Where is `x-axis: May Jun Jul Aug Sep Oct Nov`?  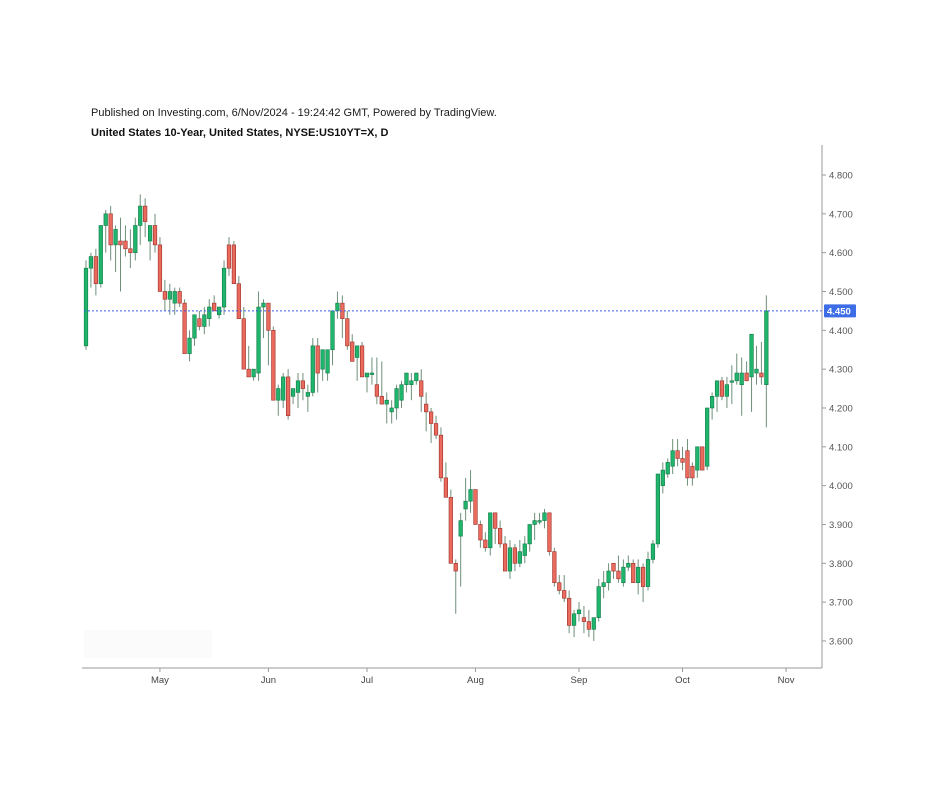 x-axis: May Jun Jul Aug Sep Oct Nov is located at coordinates (452, 676).